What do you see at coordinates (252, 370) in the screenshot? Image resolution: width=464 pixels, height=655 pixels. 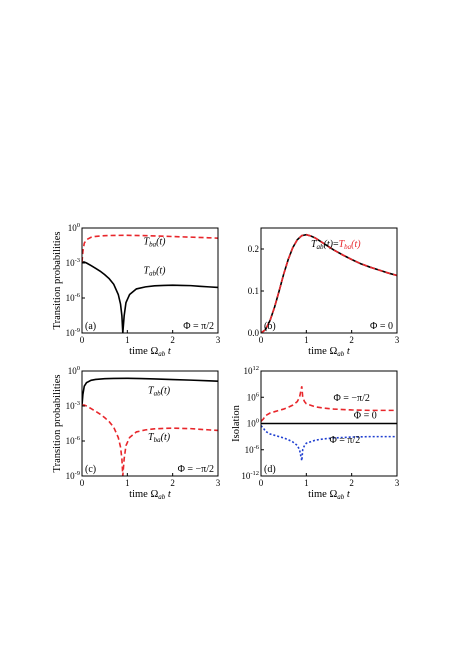 I see `y-tick-label: 10¹²` at bounding box center [252, 370].